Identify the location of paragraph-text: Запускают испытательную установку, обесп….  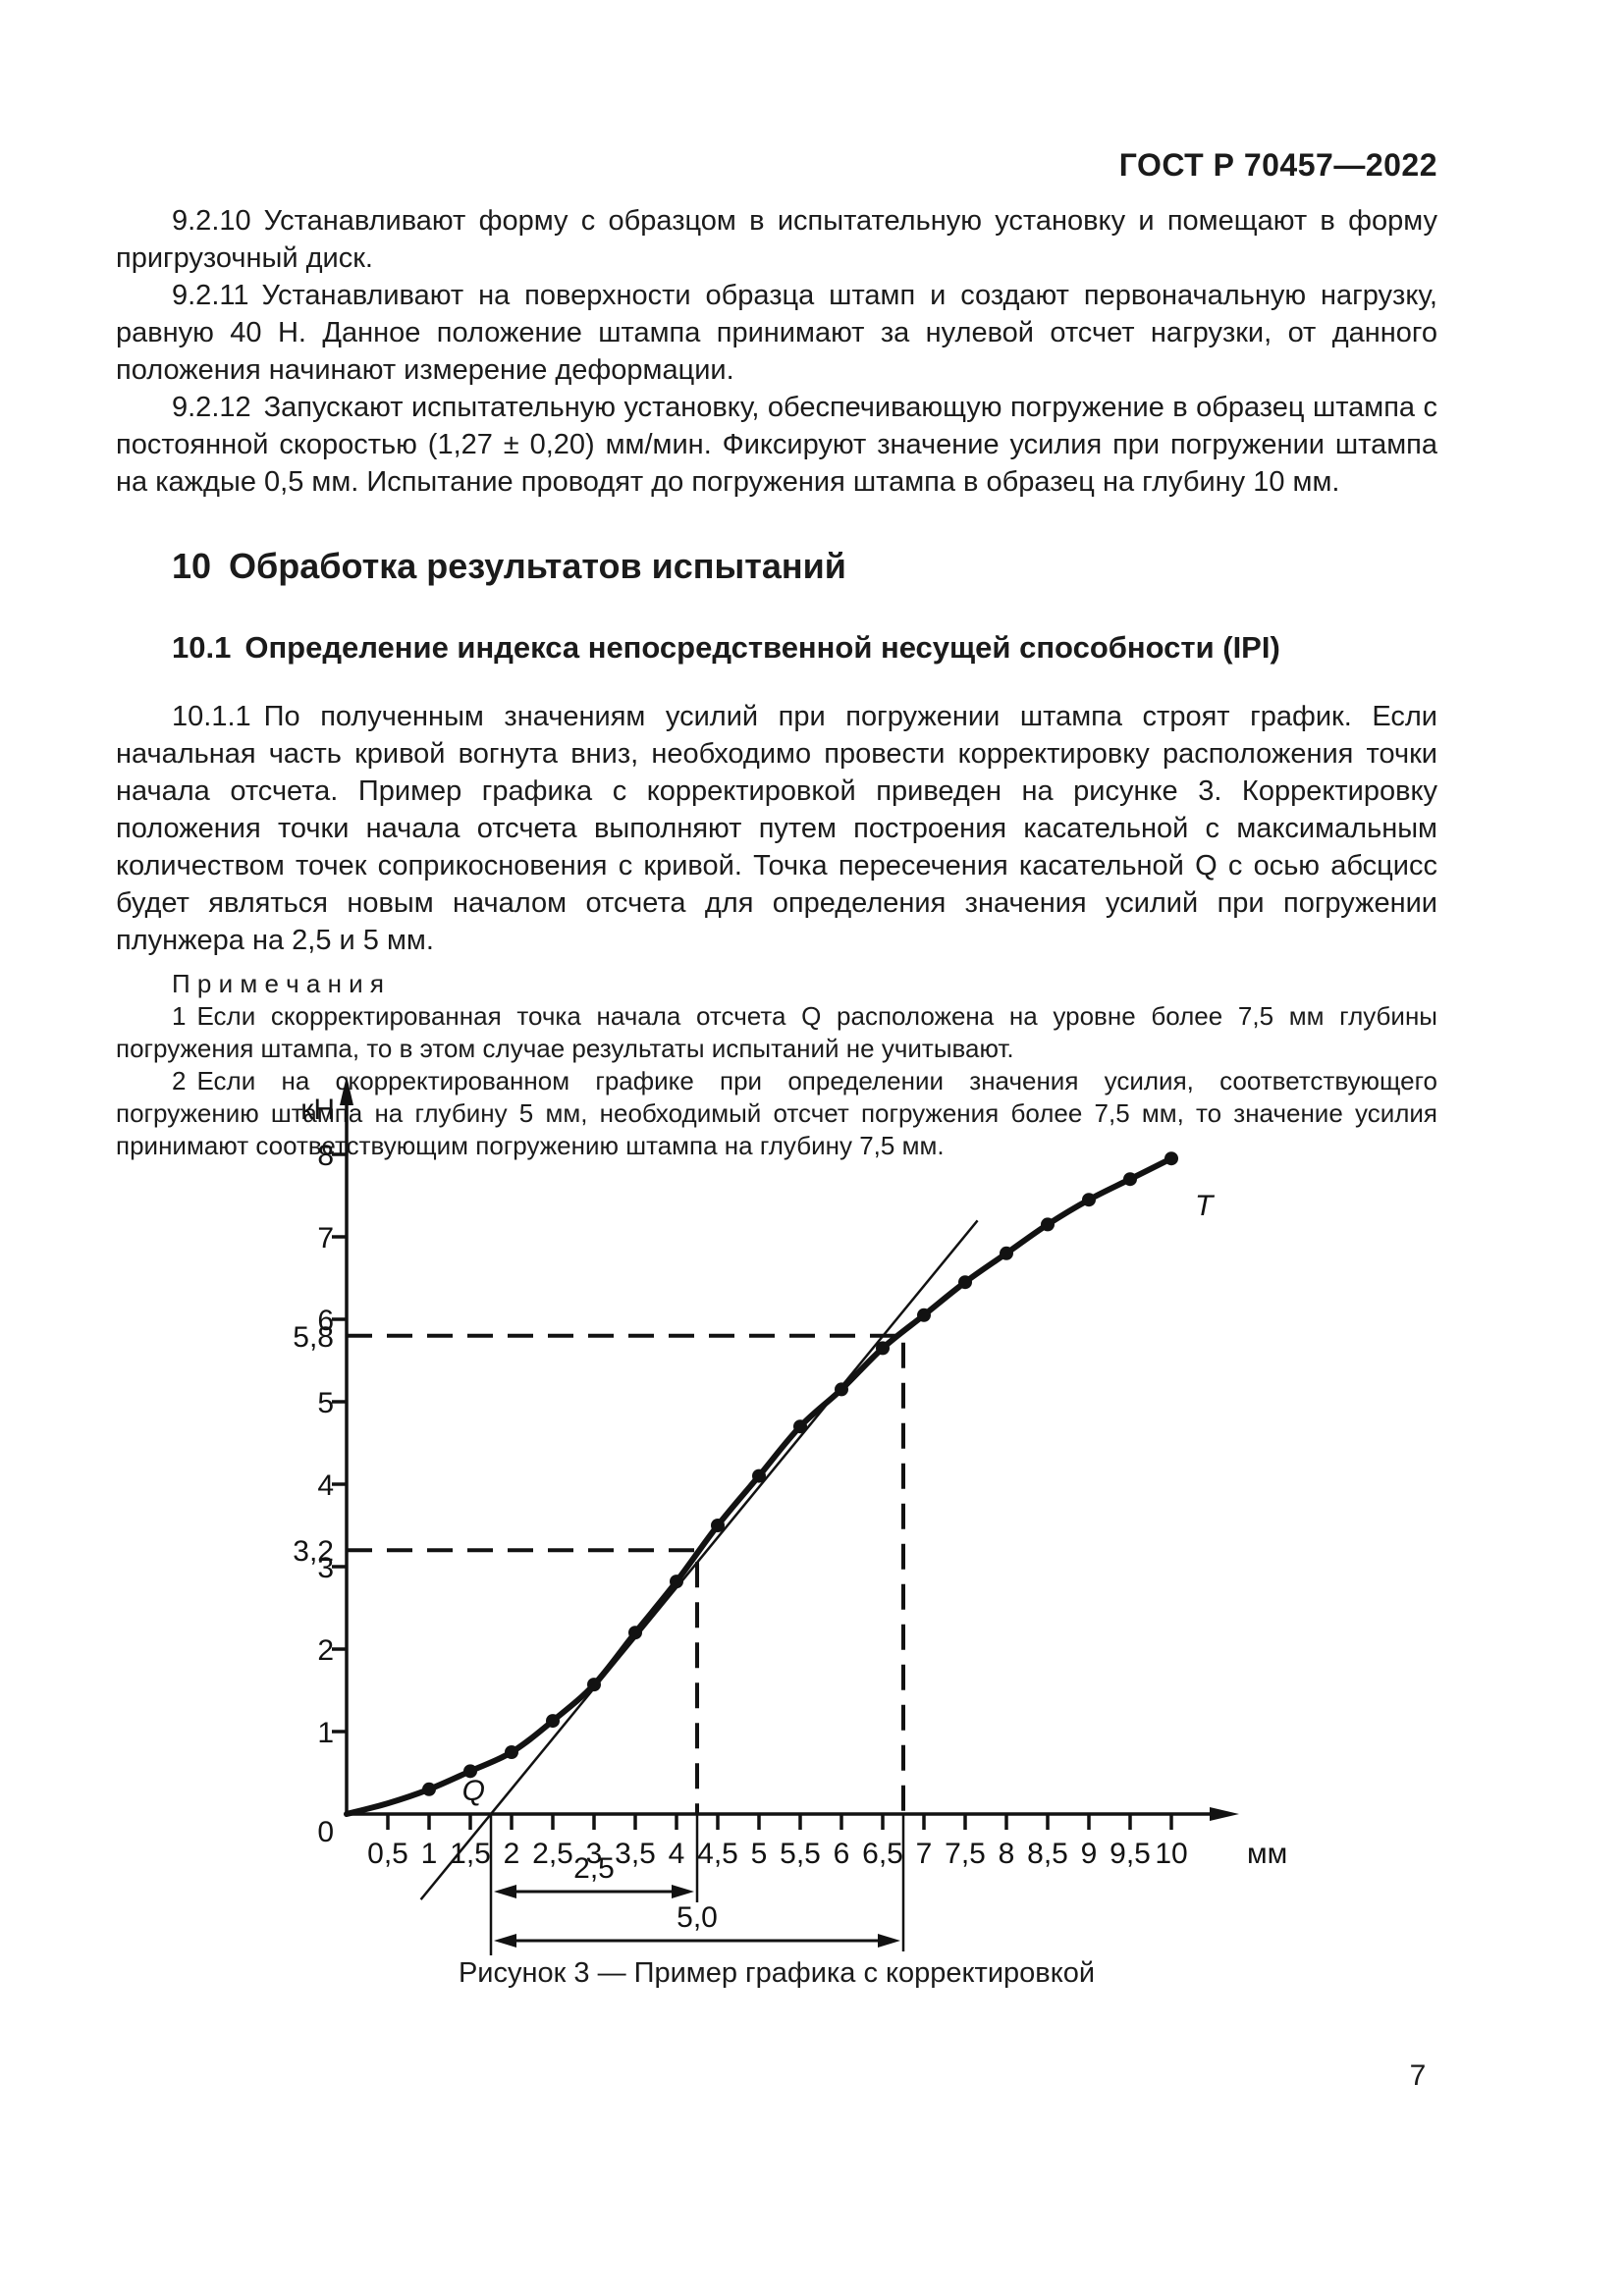
(776, 445).